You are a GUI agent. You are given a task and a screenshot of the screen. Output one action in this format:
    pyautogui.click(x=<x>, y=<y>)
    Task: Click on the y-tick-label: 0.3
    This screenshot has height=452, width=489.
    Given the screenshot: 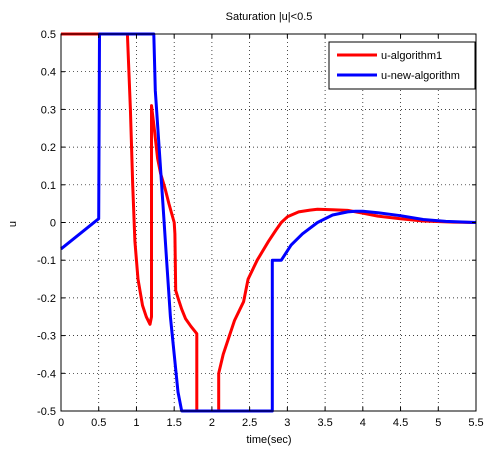 What is the action you would take?
    pyautogui.click(x=48, y=110)
    